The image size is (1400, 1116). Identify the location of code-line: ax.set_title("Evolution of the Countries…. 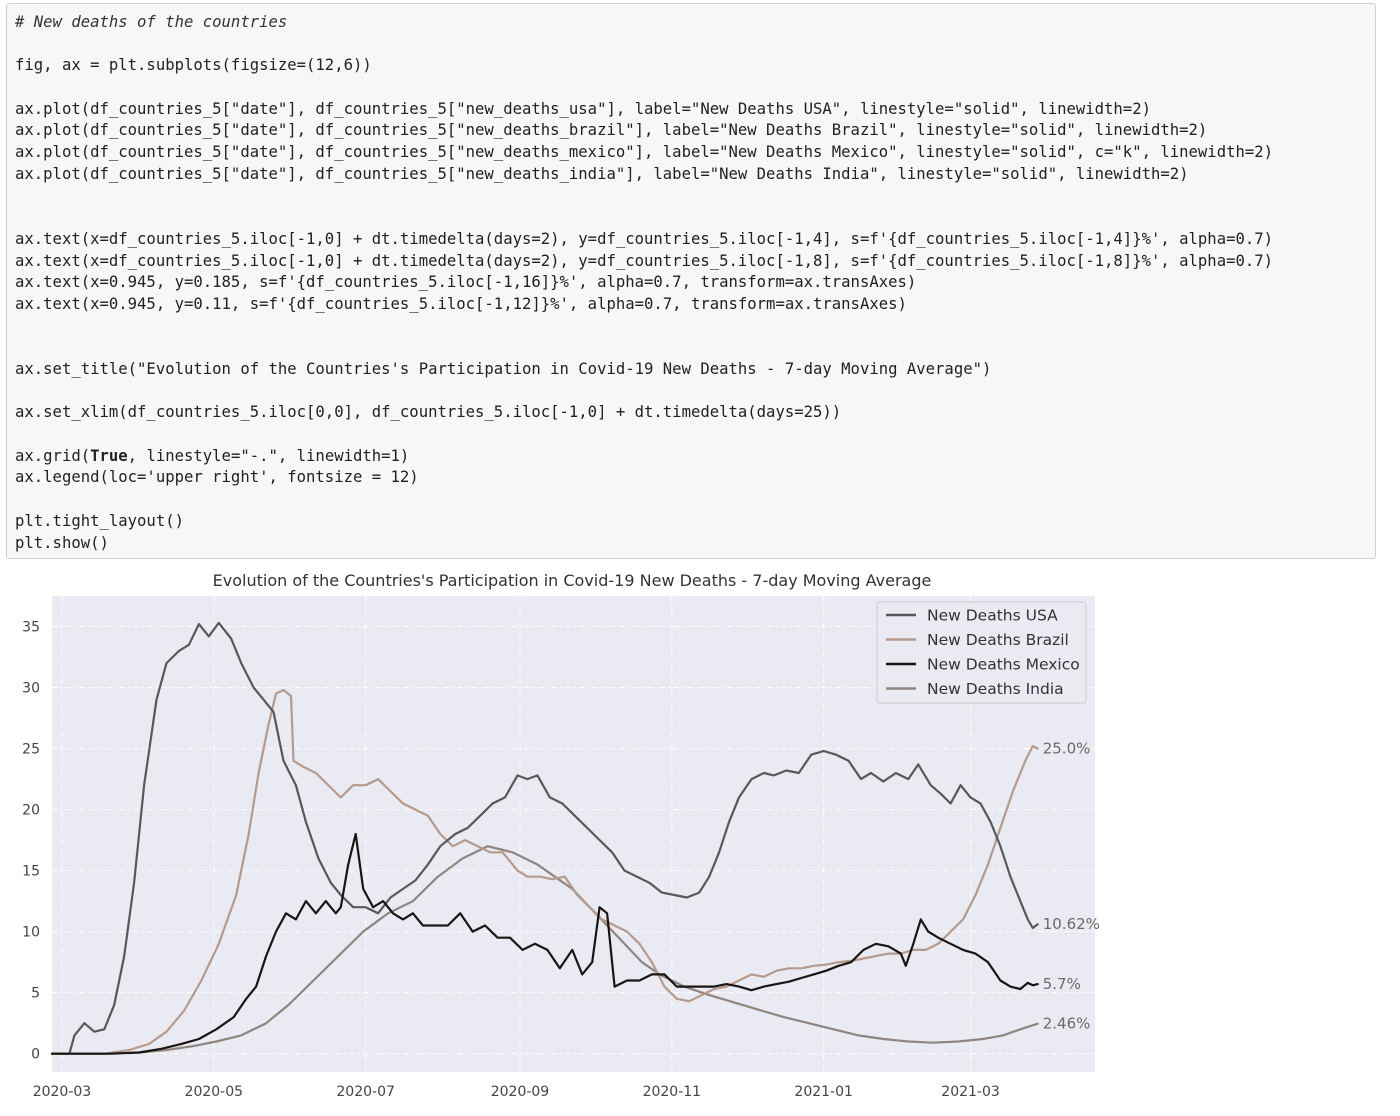
(503, 369).